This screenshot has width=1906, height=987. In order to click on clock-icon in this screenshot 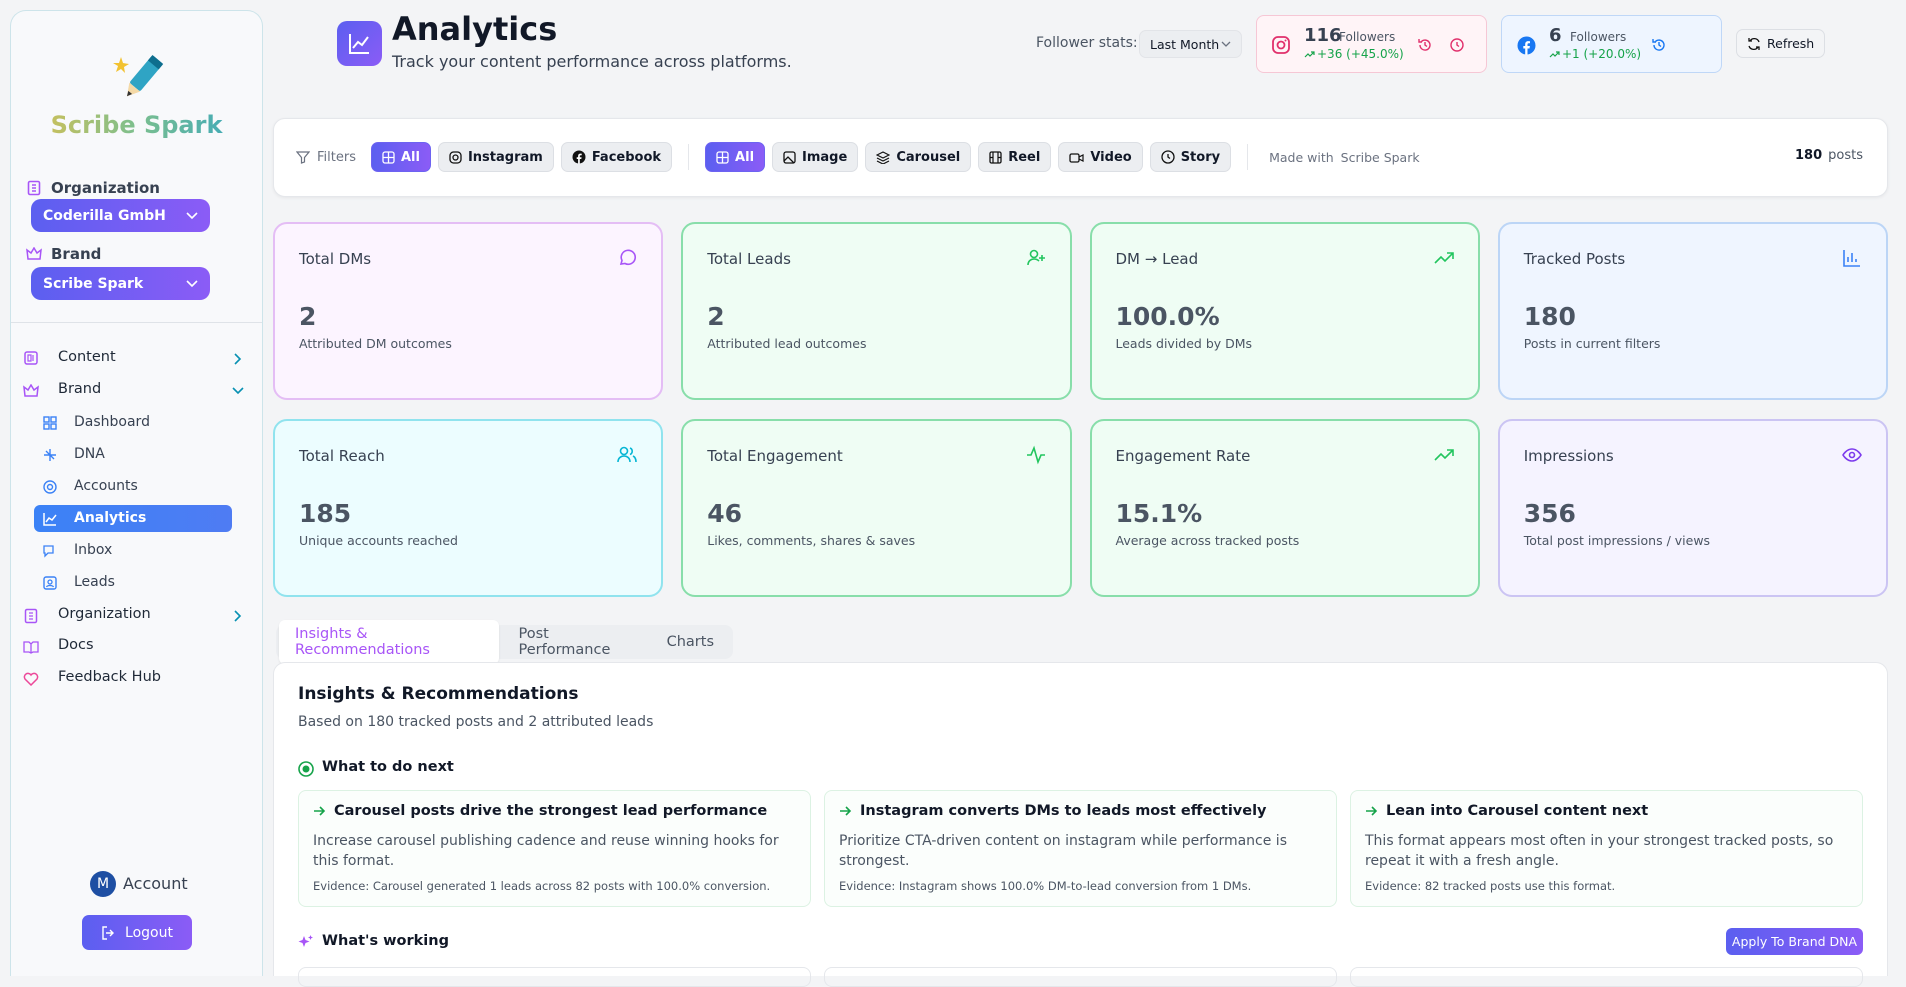, I will do `click(1457, 45)`.